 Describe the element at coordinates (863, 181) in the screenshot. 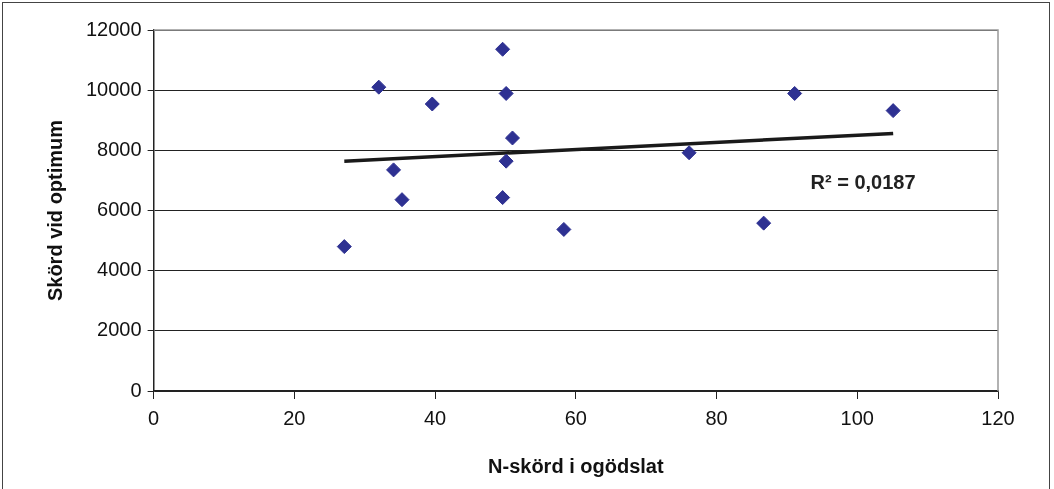

I see `annotation: R² = 0,0187` at that location.